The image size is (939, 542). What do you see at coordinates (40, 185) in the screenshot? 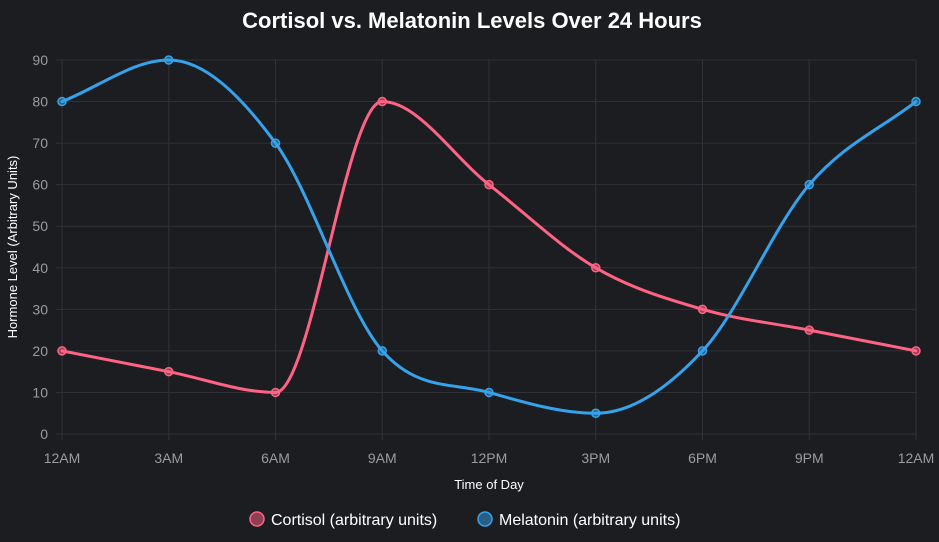
I see `y-tick-label: 60` at bounding box center [40, 185].